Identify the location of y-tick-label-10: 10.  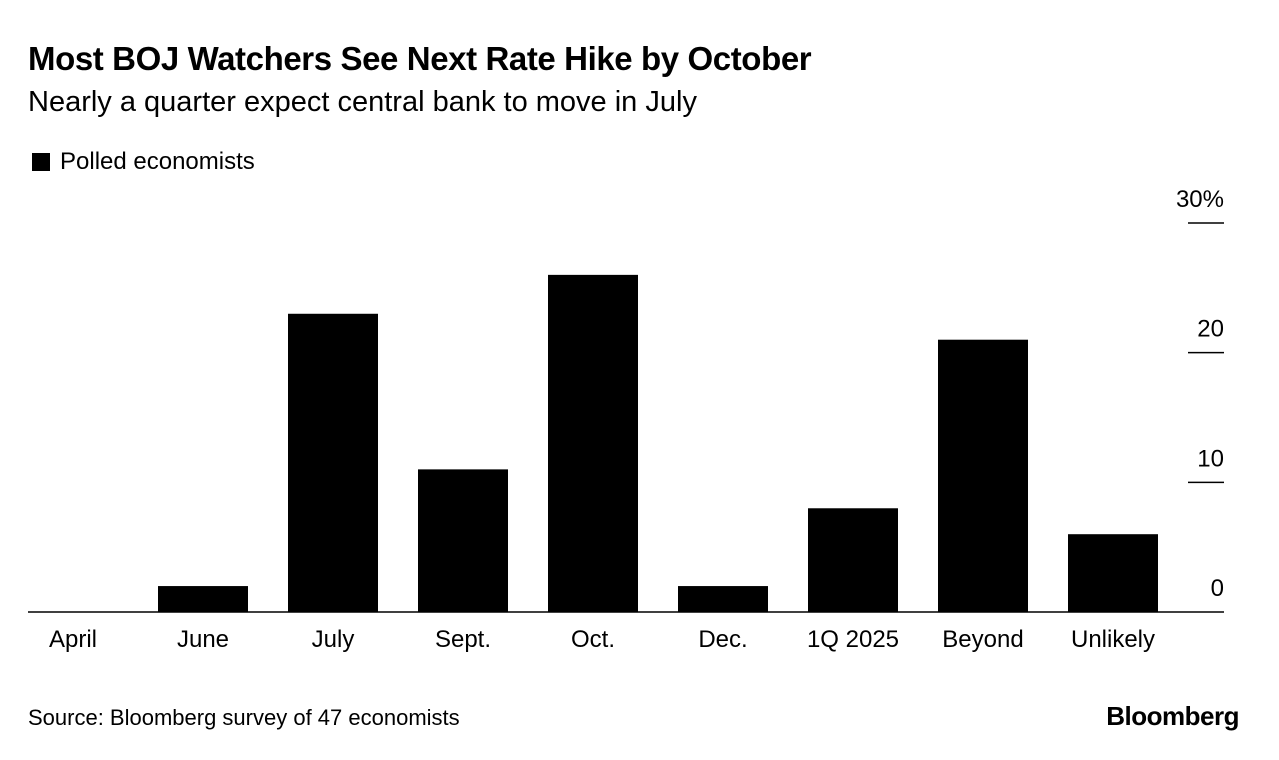
(1210, 458).